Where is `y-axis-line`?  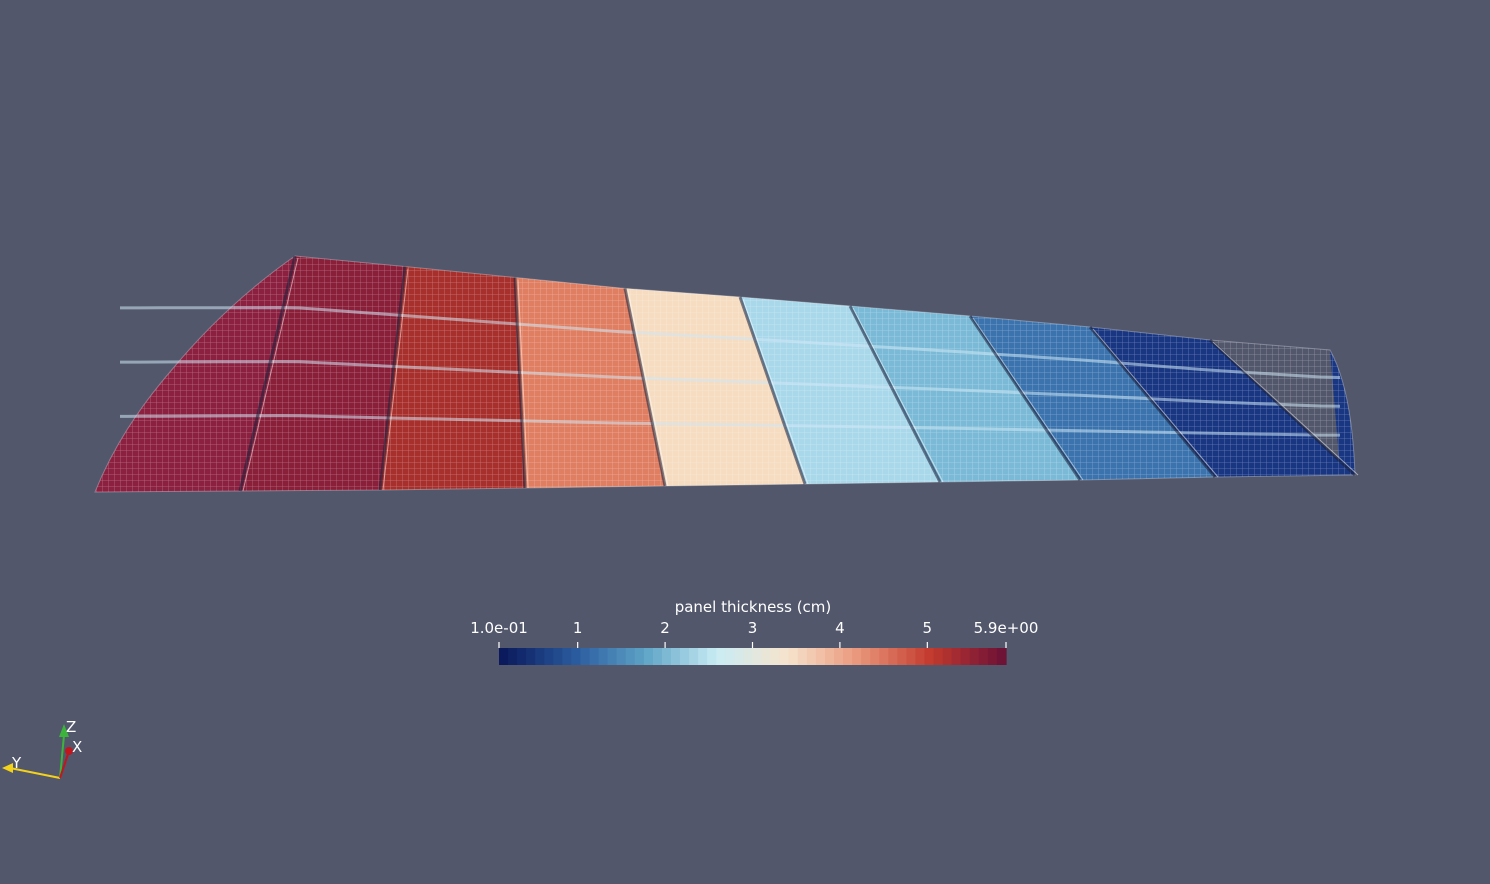 y-axis-line is located at coordinates (35, 773).